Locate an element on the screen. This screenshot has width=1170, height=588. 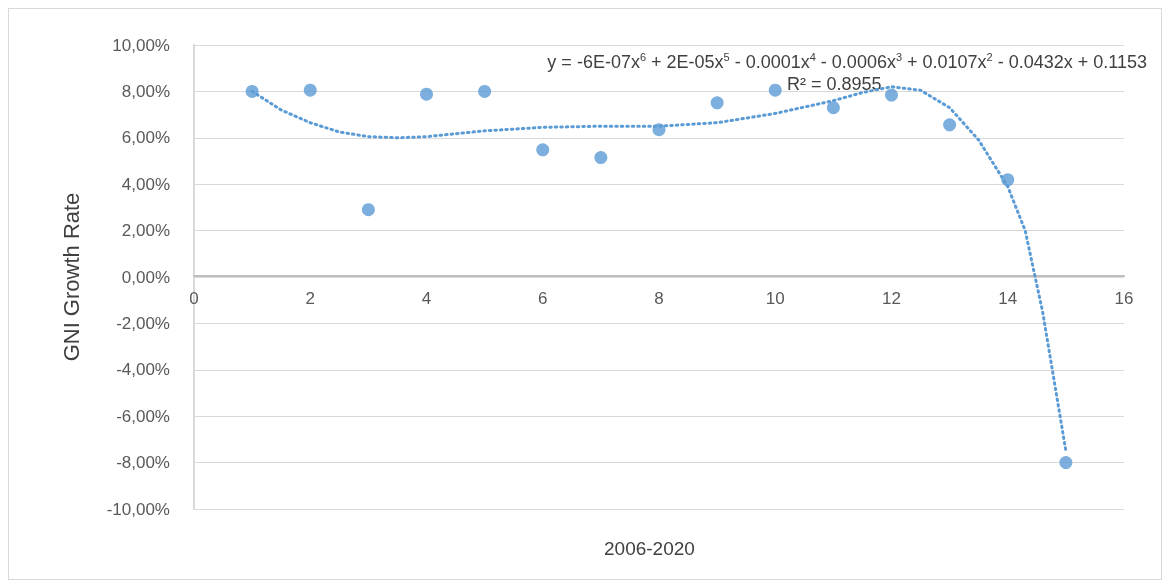
x-tick-label: 2 is located at coordinates (310, 298).